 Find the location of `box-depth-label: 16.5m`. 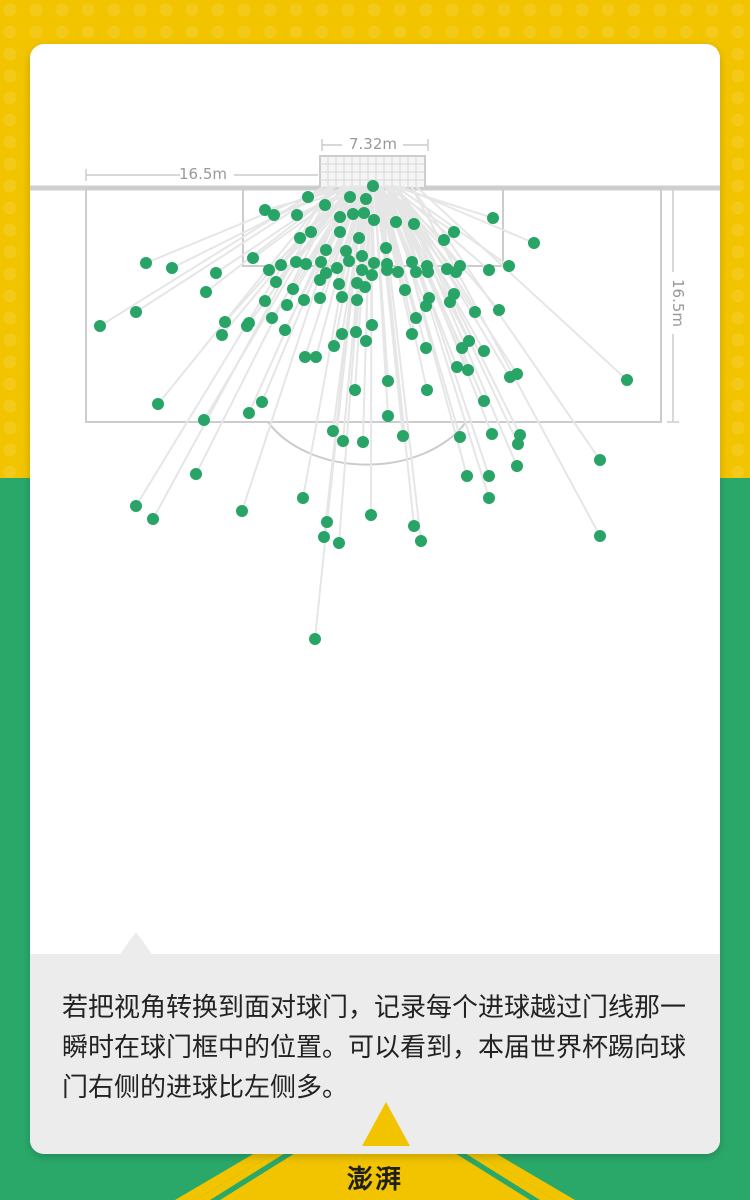

box-depth-label: 16.5m is located at coordinates (678, 303).